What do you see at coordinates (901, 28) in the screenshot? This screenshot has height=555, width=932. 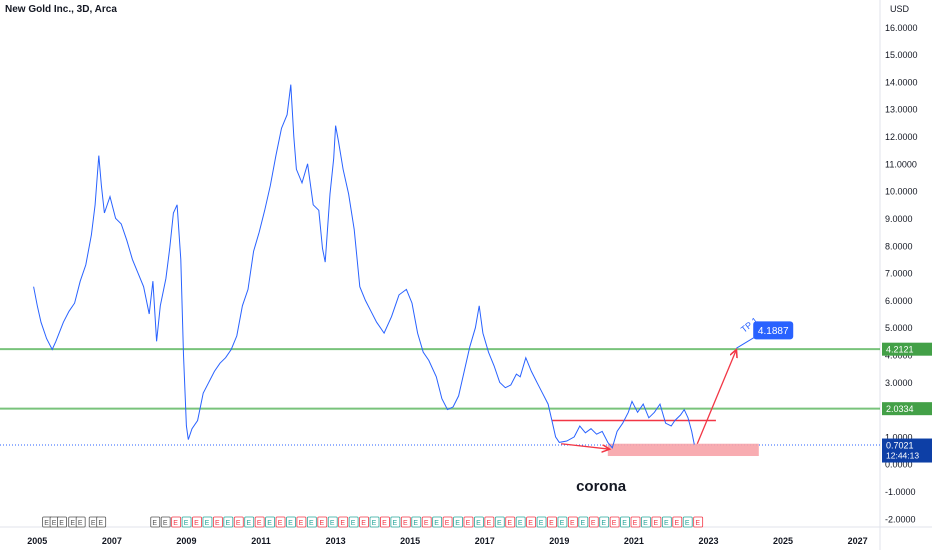 I see `y-tick-label: 16.0000` at bounding box center [901, 28].